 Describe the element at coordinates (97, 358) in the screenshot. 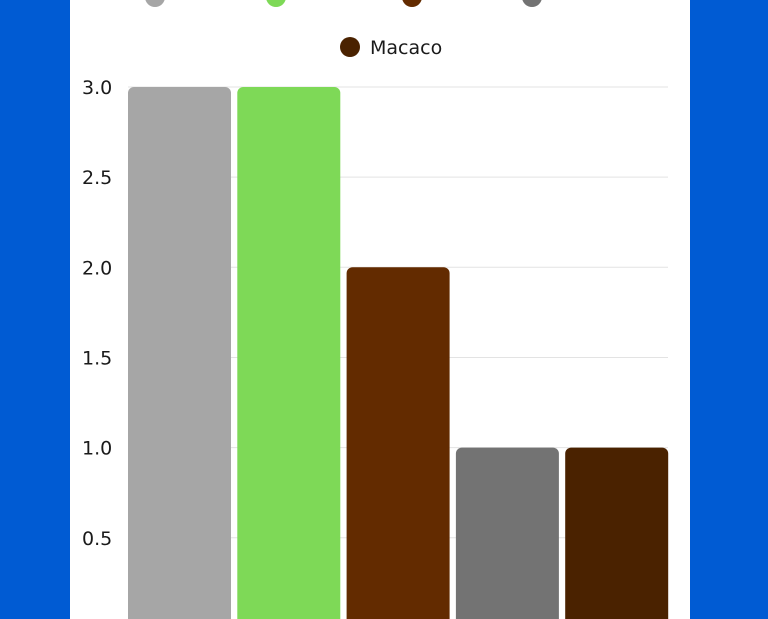

I see `y-tick-label: 1.5` at that location.